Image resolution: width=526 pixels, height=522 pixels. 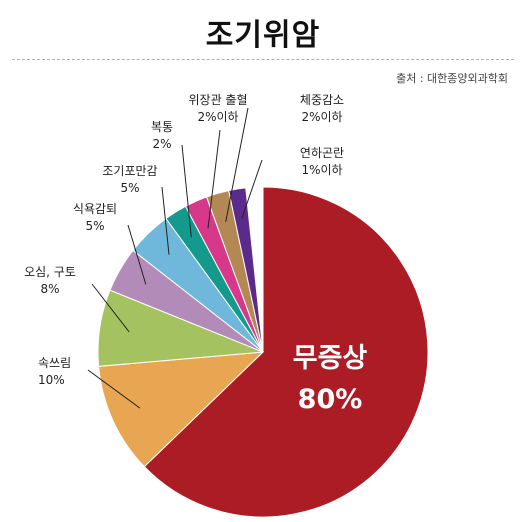 What do you see at coordinates (186, 191) in the screenshot?
I see `leader-line-복통` at bounding box center [186, 191].